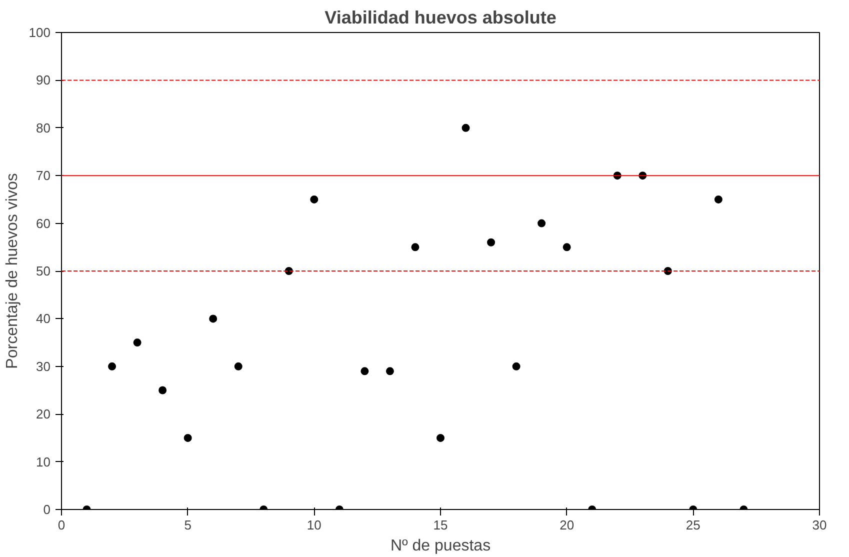 Image resolution: width=849 pixels, height=557 pixels. Describe the element at coordinates (43, 366) in the screenshot. I see `y-tick-label: 30` at that location.